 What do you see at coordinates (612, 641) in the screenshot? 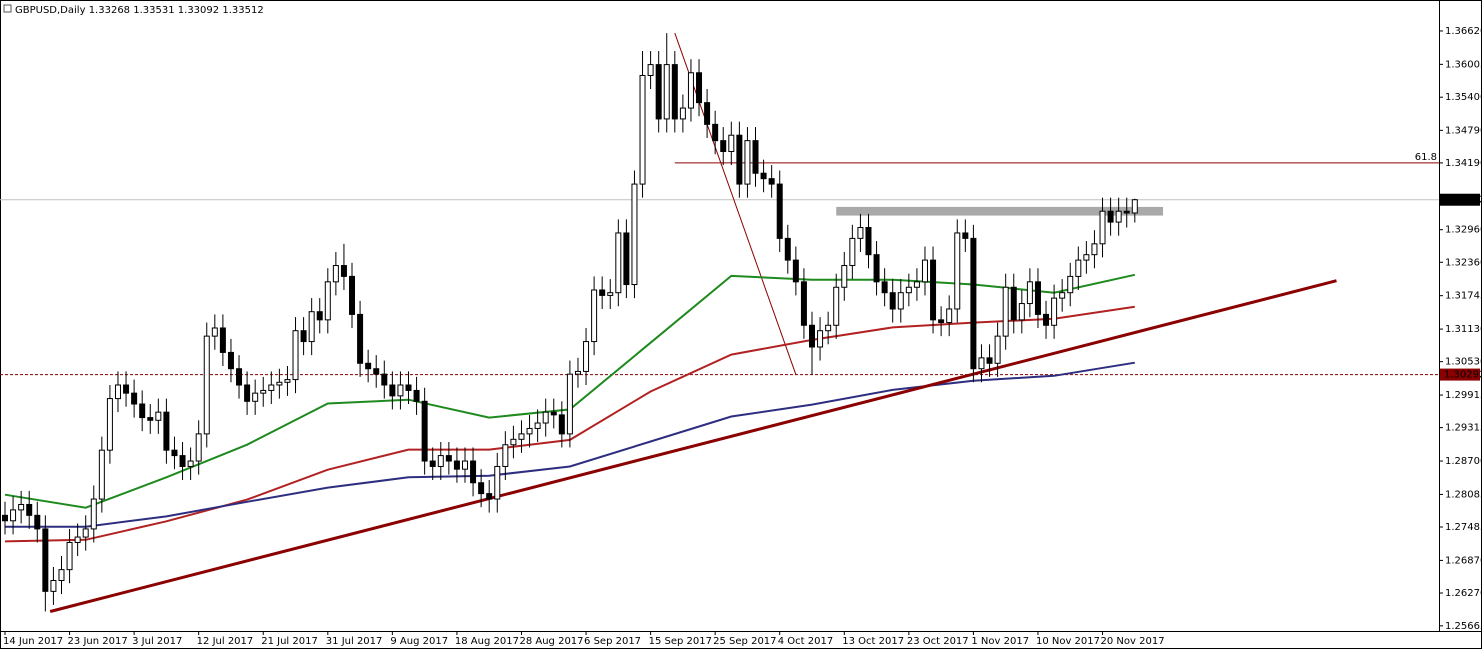
I see `x-tick-label: 6 Sep 2017` at bounding box center [612, 641].